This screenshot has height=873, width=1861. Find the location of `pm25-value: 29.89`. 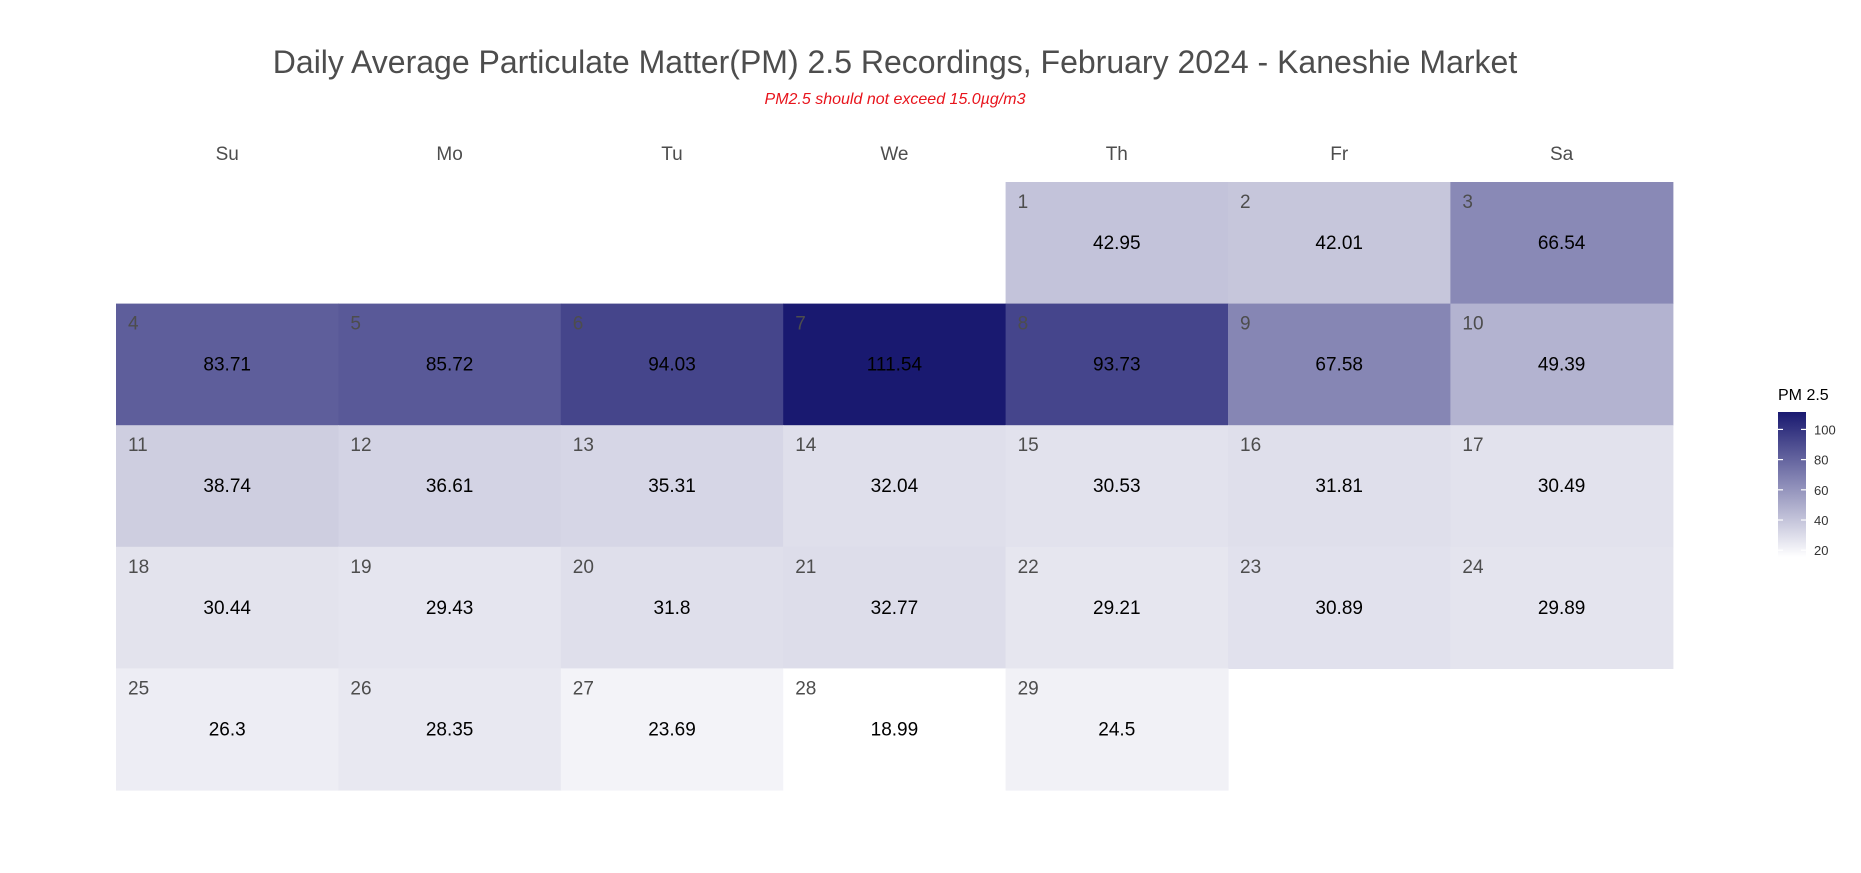

pm25-value: 29.89 is located at coordinates (1562, 608).